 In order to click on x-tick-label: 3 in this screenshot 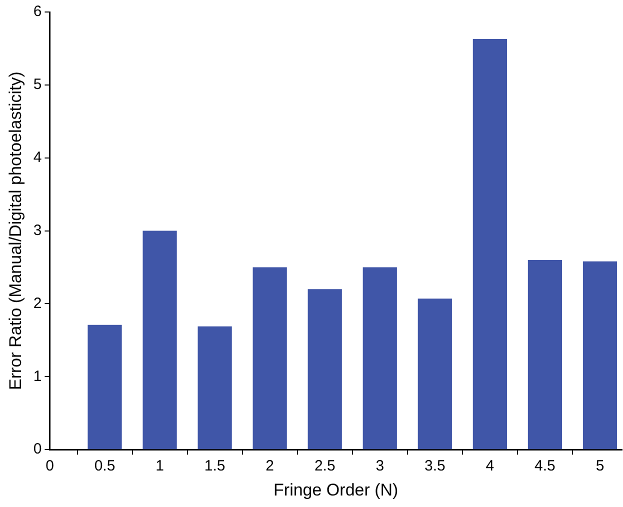, I will do `click(380, 466)`.